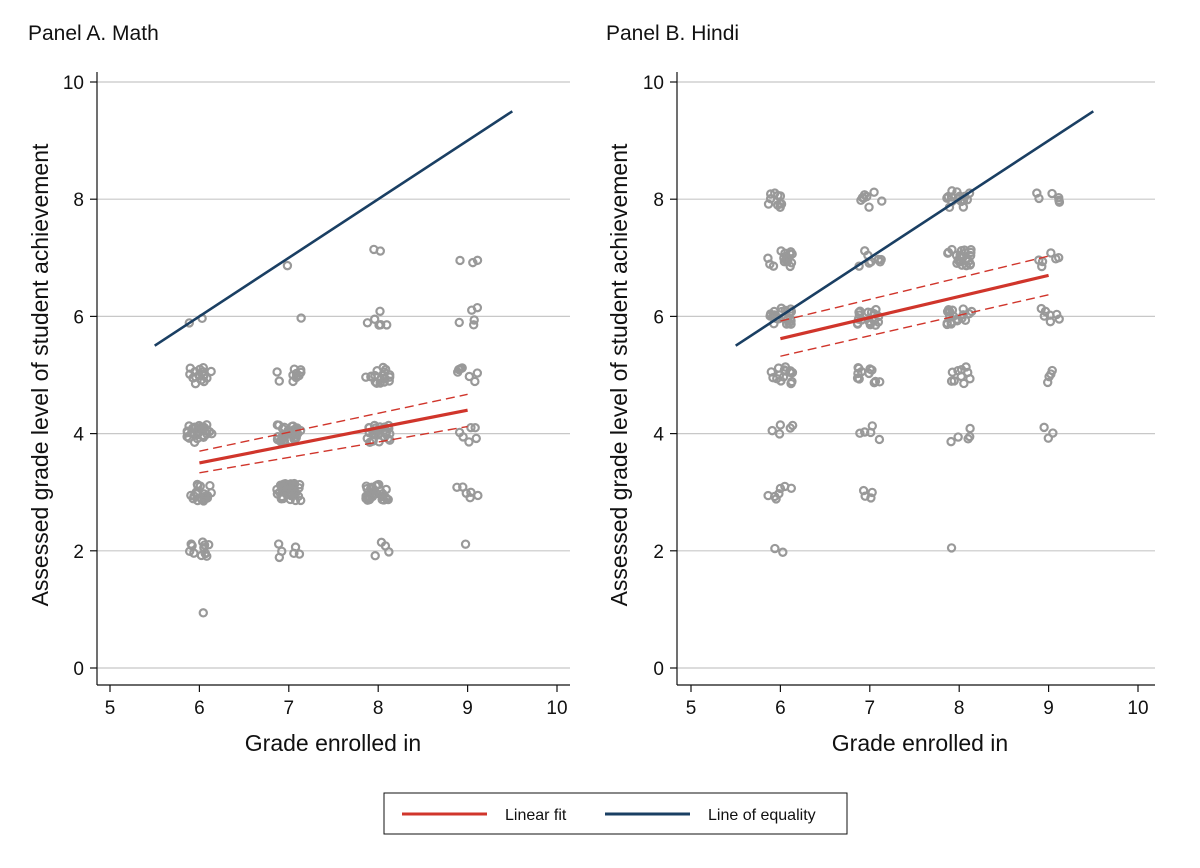 The image size is (1200, 868). What do you see at coordinates (333, 228) in the screenshot?
I see `line-of-equality` at bounding box center [333, 228].